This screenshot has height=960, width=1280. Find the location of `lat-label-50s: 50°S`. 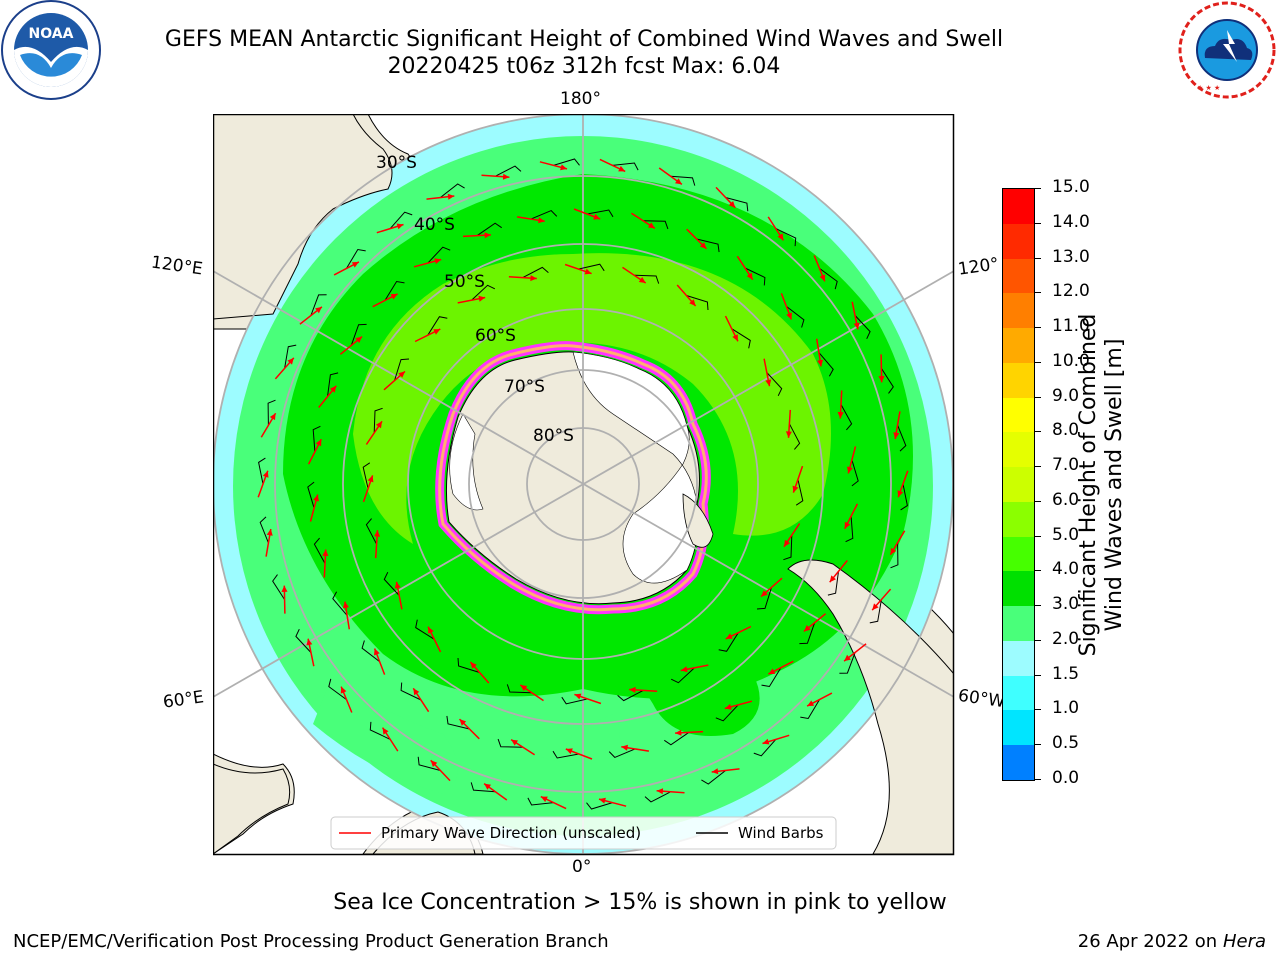

lat-label-50s: 50°S is located at coordinates (464, 282).